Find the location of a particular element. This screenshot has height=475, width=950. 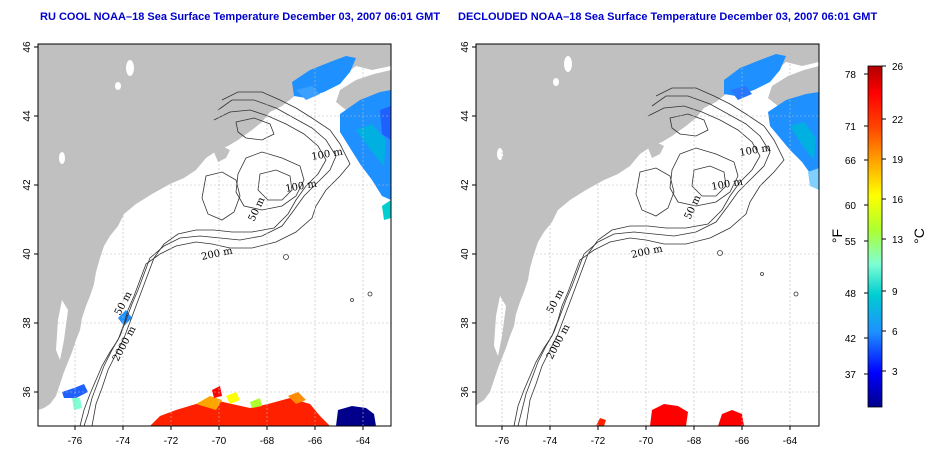

fahrenheit-tick: 42 is located at coordinates (851, 339).